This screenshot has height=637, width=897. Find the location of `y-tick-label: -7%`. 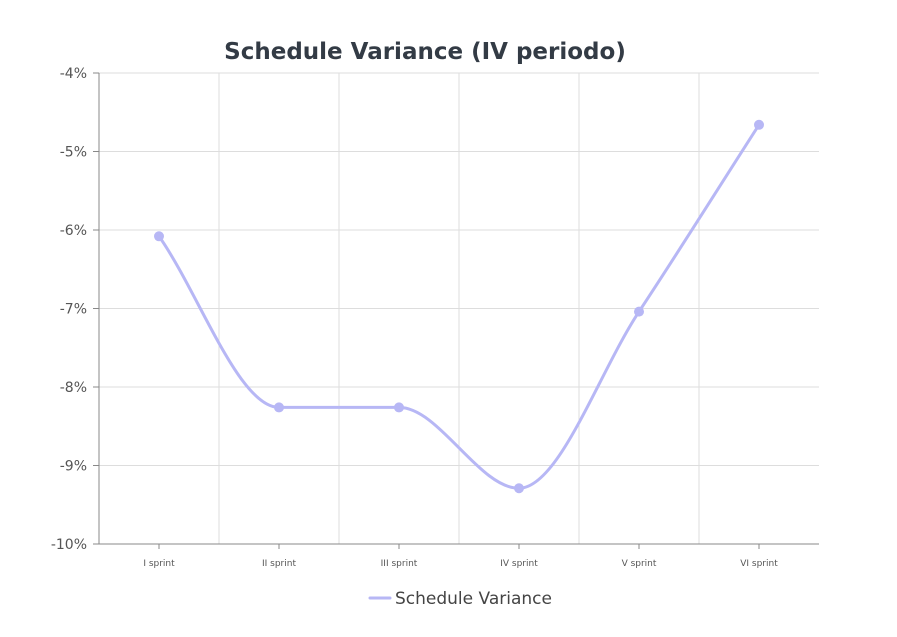

y-tick-label: -7% is located at coordinates (73, 310).